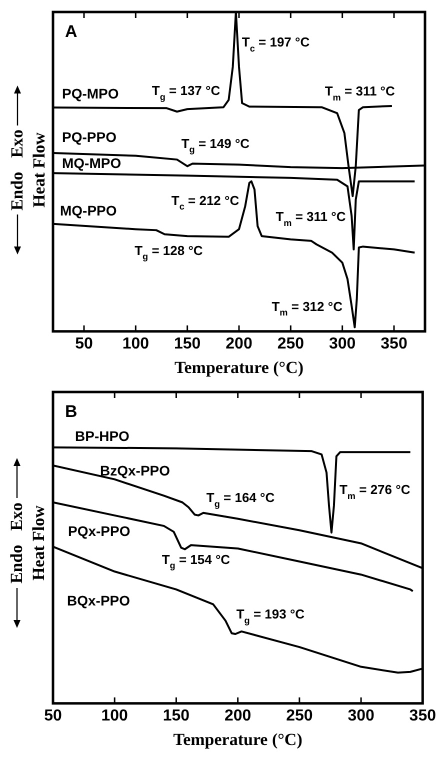 This screenshot has height=757, width=439. I want to click on series-label: PQ-PPO, so click(89, 136).